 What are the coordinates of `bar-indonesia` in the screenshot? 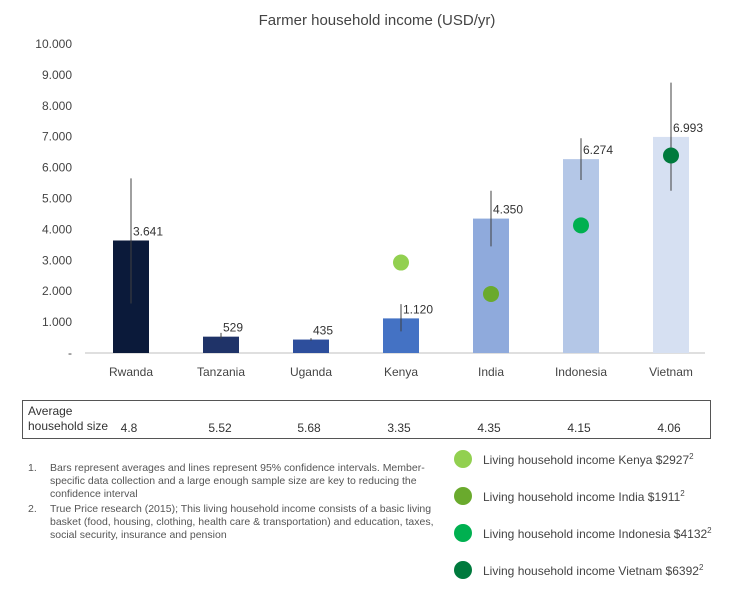 It's located at (581, 256).